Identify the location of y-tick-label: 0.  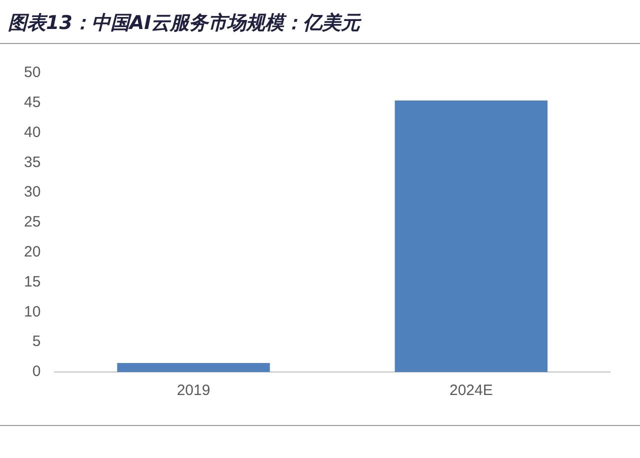
(36, 371).